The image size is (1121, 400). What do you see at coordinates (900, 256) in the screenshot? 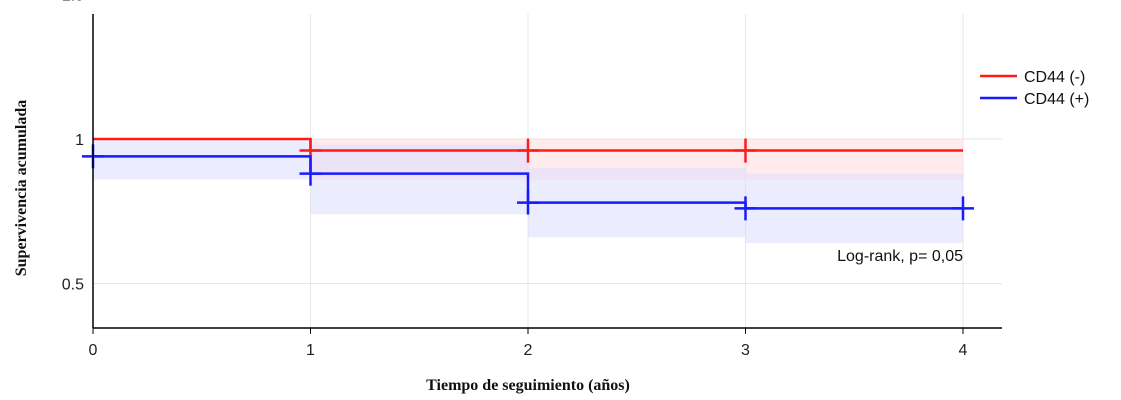
I see `log-rank-annotation: Log-rank, p= 0,05` at bounding box center [900, 256].